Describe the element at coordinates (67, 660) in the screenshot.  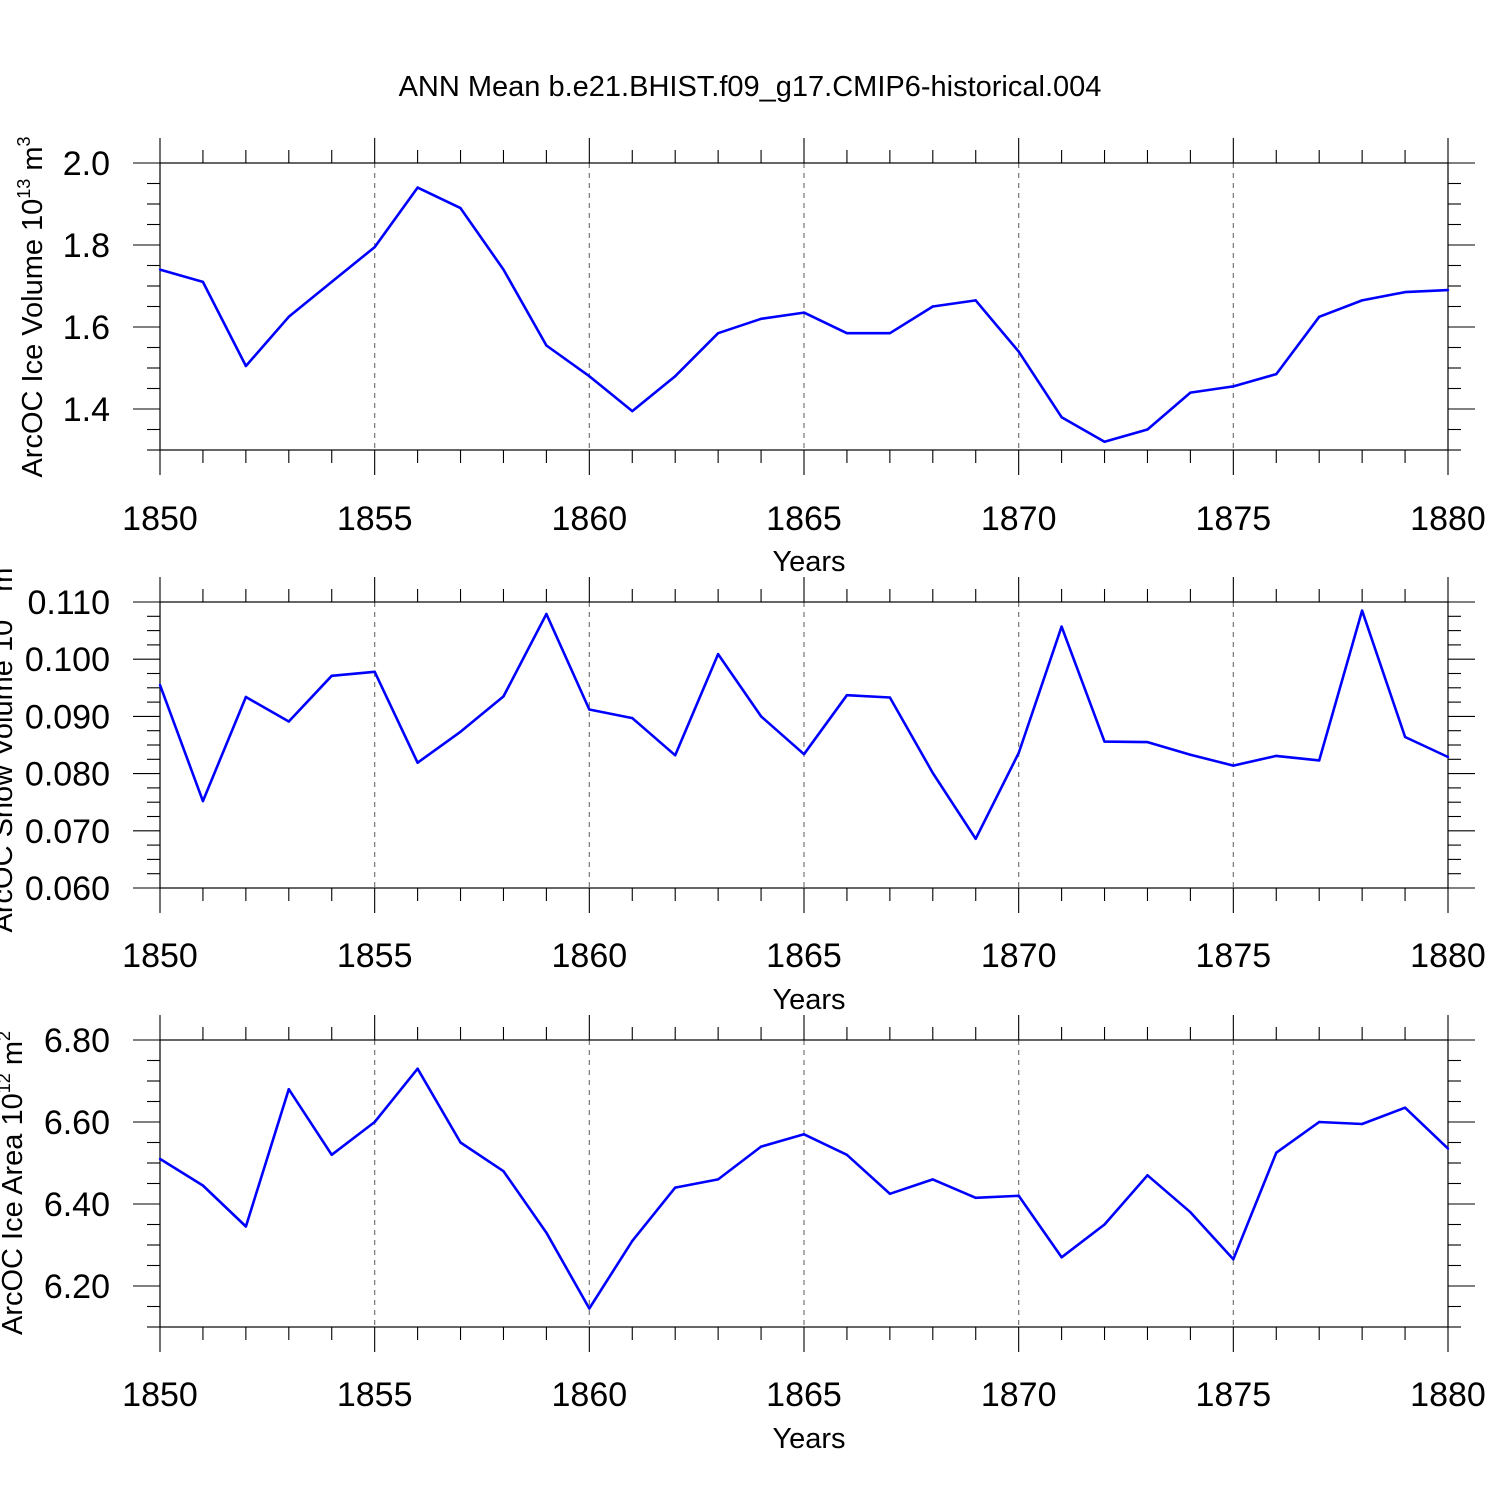
I see `y-tick-label: 0.100` at that location.